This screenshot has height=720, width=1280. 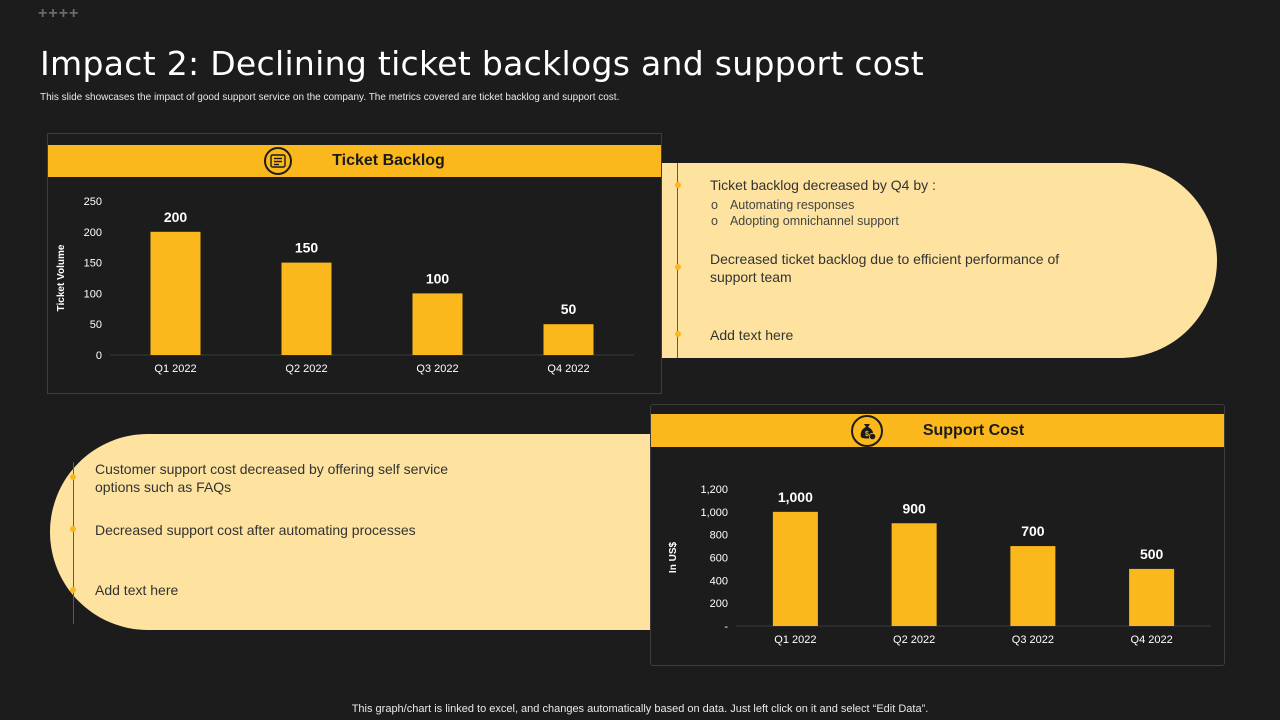 What do you see at coordinates (93, 294) in the screenshot?
I see `y-tick-label: 100` at bounding box center [93, 294].